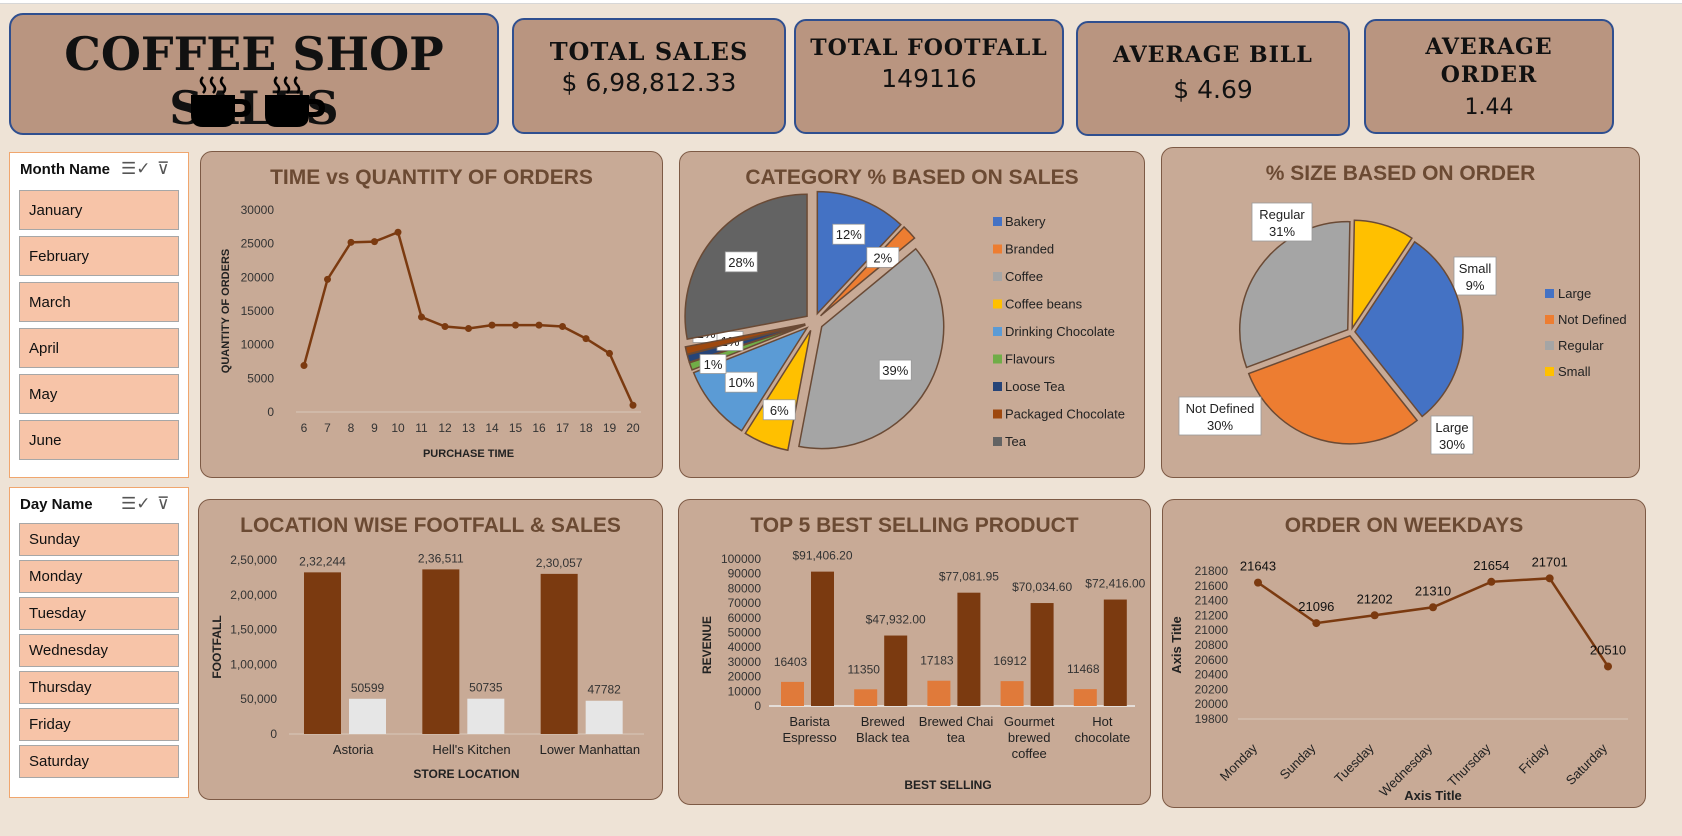  Describe the element at coordinates (353, 749) in the screenshot. I see `x-tick-label: Astoria` at that location.